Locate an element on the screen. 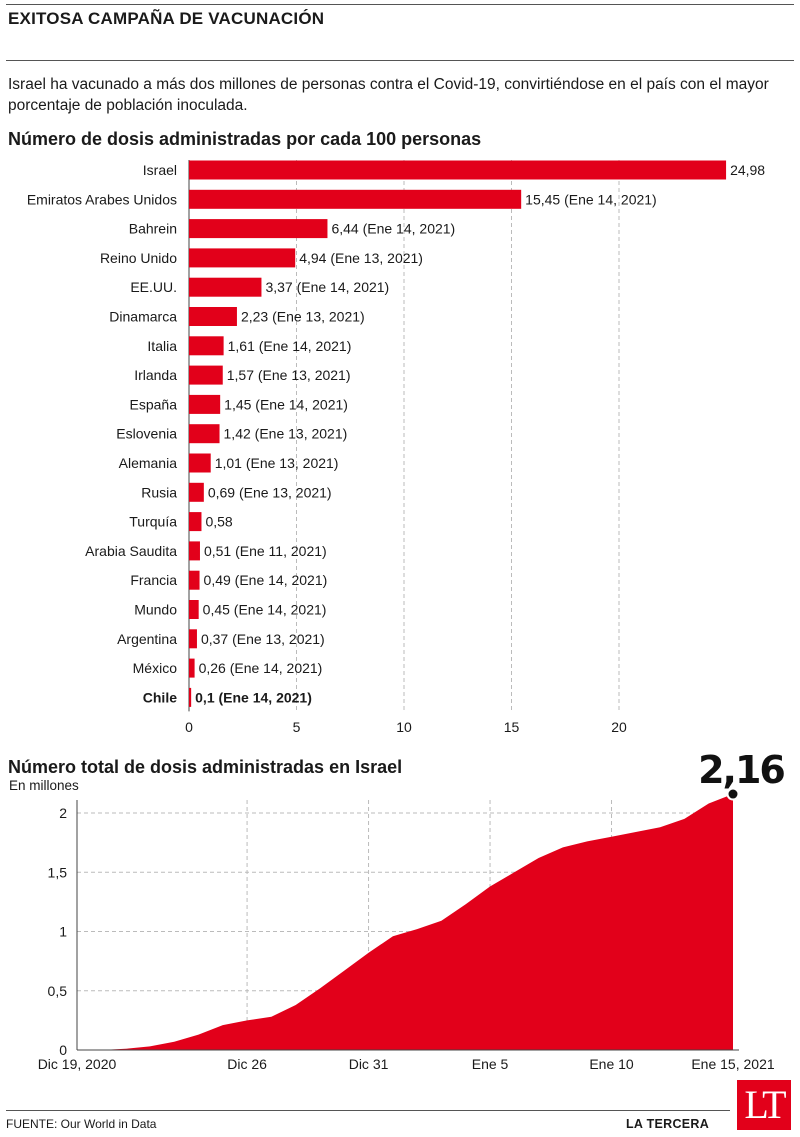 This screenshot has height=1137, width=800. bar-category-label: Argentina is located at coordinates (147, 639).